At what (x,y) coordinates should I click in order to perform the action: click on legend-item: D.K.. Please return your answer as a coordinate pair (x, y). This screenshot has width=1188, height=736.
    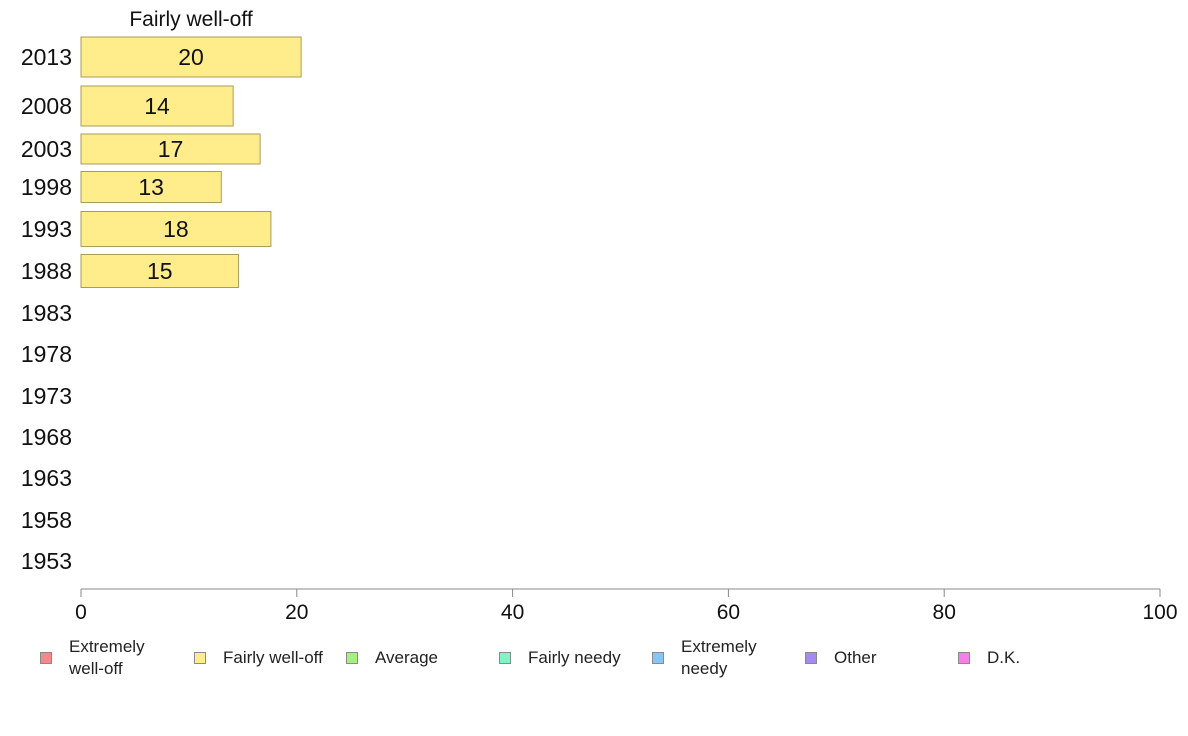
    Looking at the image, I should click on (989, 658).